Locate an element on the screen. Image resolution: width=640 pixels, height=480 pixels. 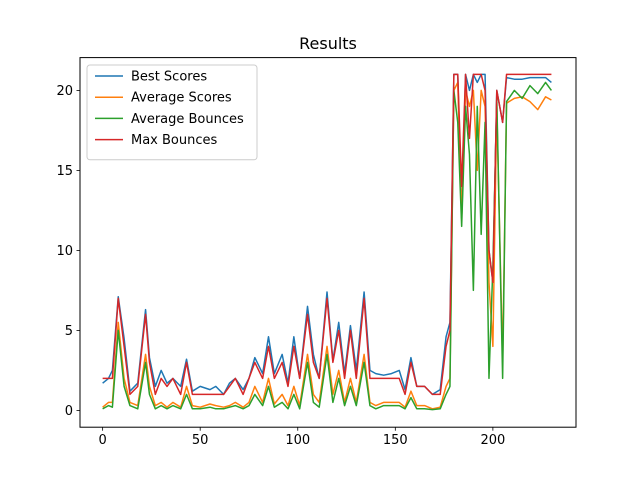
y-tick-label: 10 is located at coordinates (64, 251).